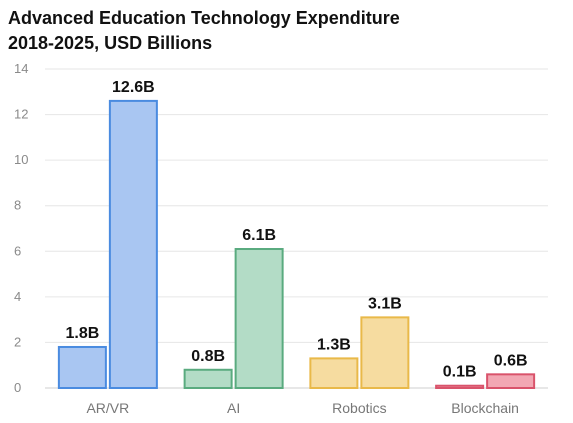  I want to click on y-tick-label: 10, so click(21, 159).